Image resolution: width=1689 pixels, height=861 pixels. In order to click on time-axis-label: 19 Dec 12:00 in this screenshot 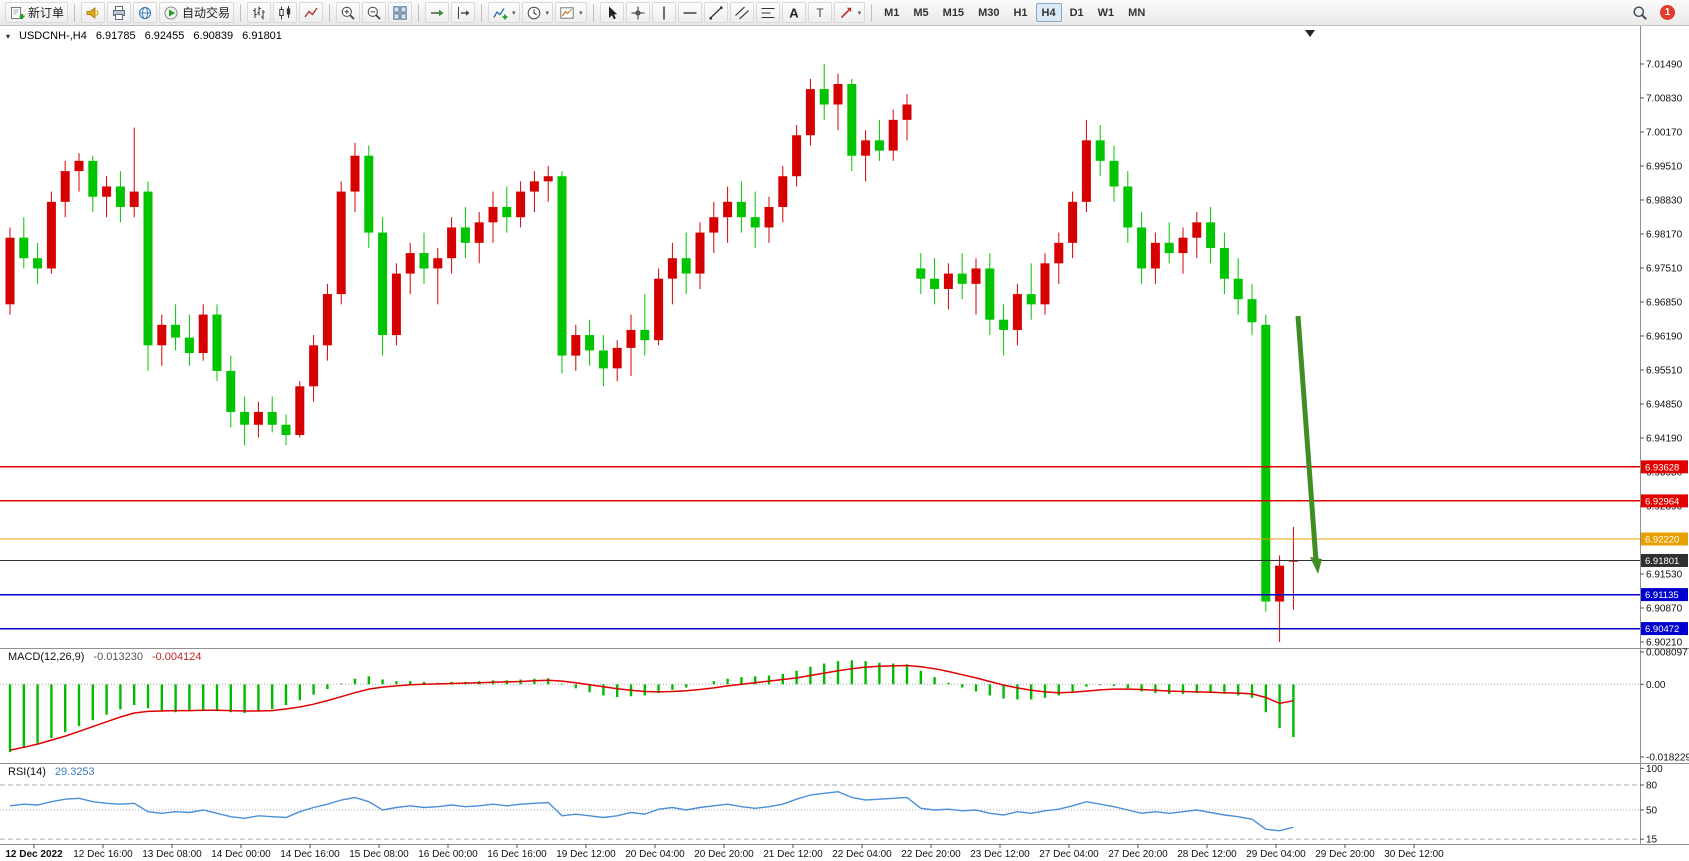, I will do `click(586, 854)`.